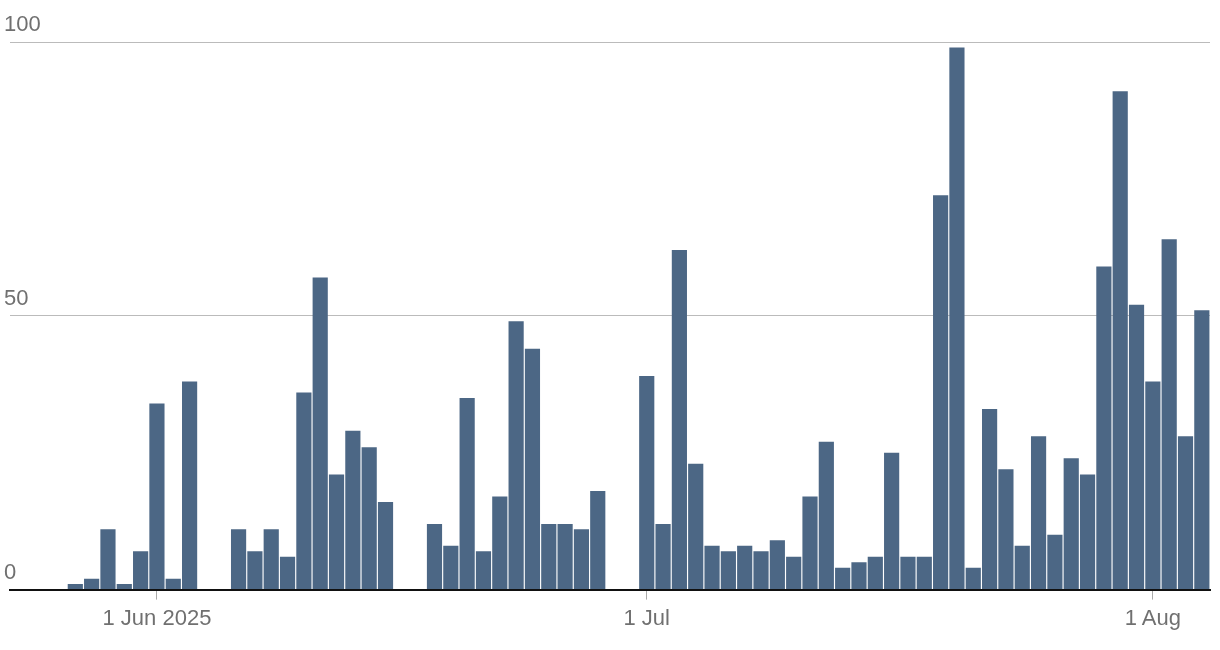 The image size is (1220, 650). What do you see at coordinates (16, 297) in the screenshot?
I see `y-tick-label: 50` at bounding box center [16, 297].